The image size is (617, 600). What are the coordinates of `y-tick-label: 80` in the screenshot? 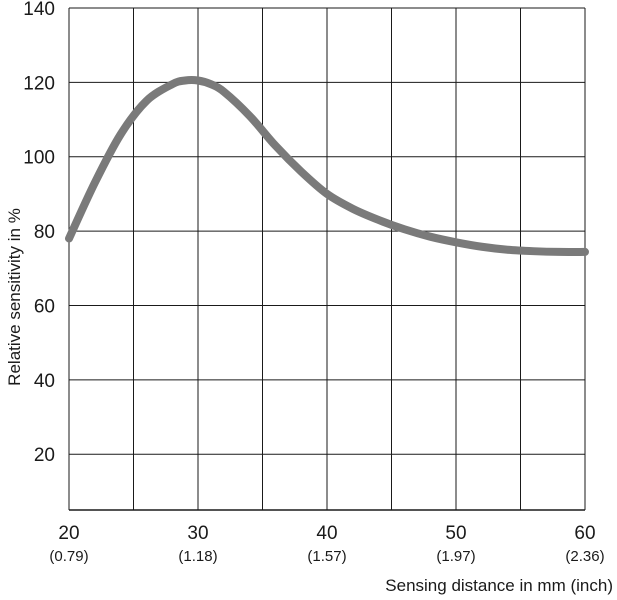 It's located at (44, 232).